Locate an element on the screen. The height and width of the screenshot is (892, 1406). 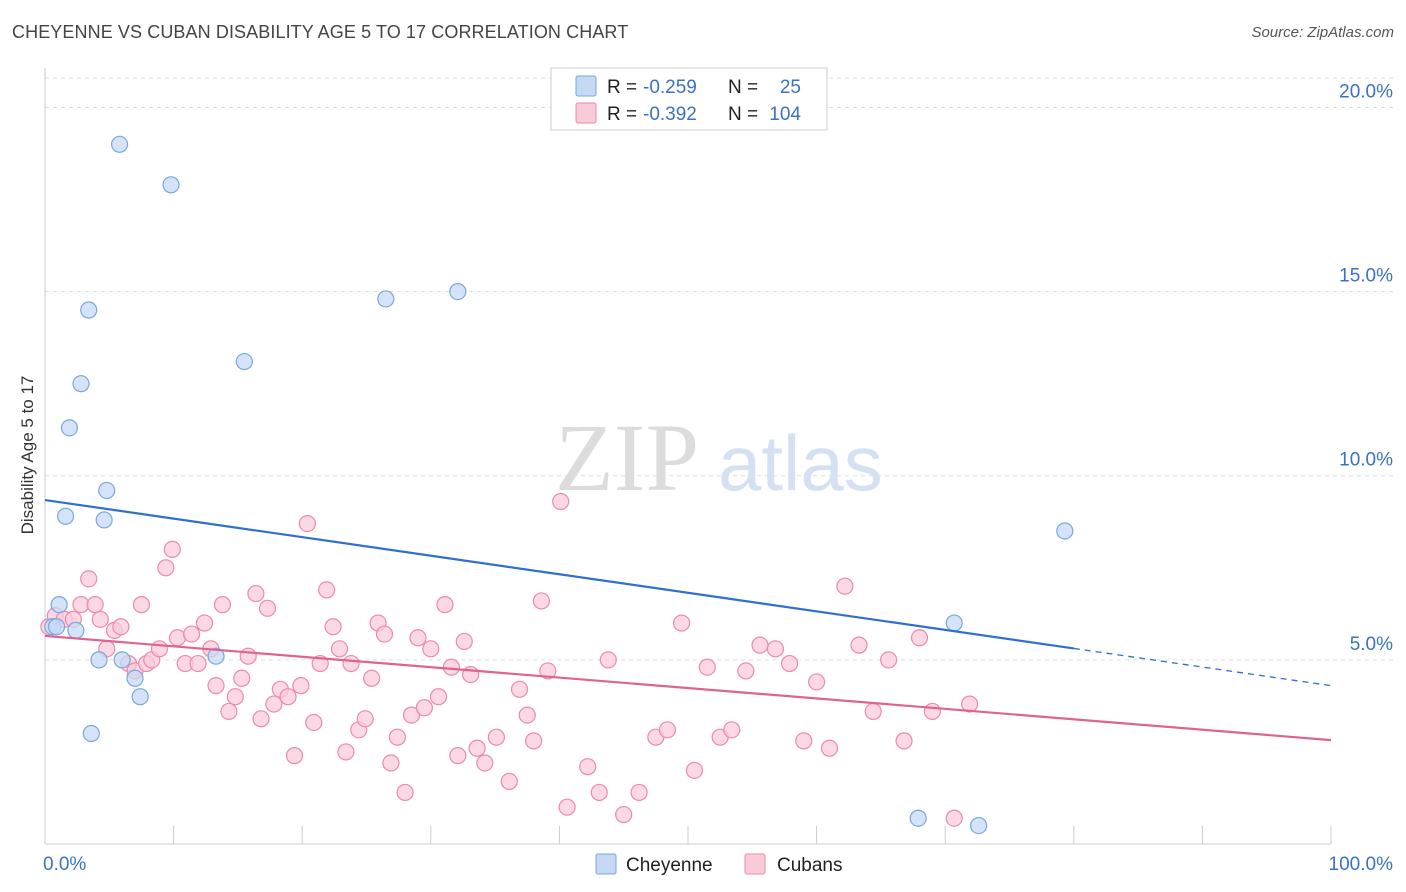
cheyenne-n-value: 25 is located at coordinates (790, 87).